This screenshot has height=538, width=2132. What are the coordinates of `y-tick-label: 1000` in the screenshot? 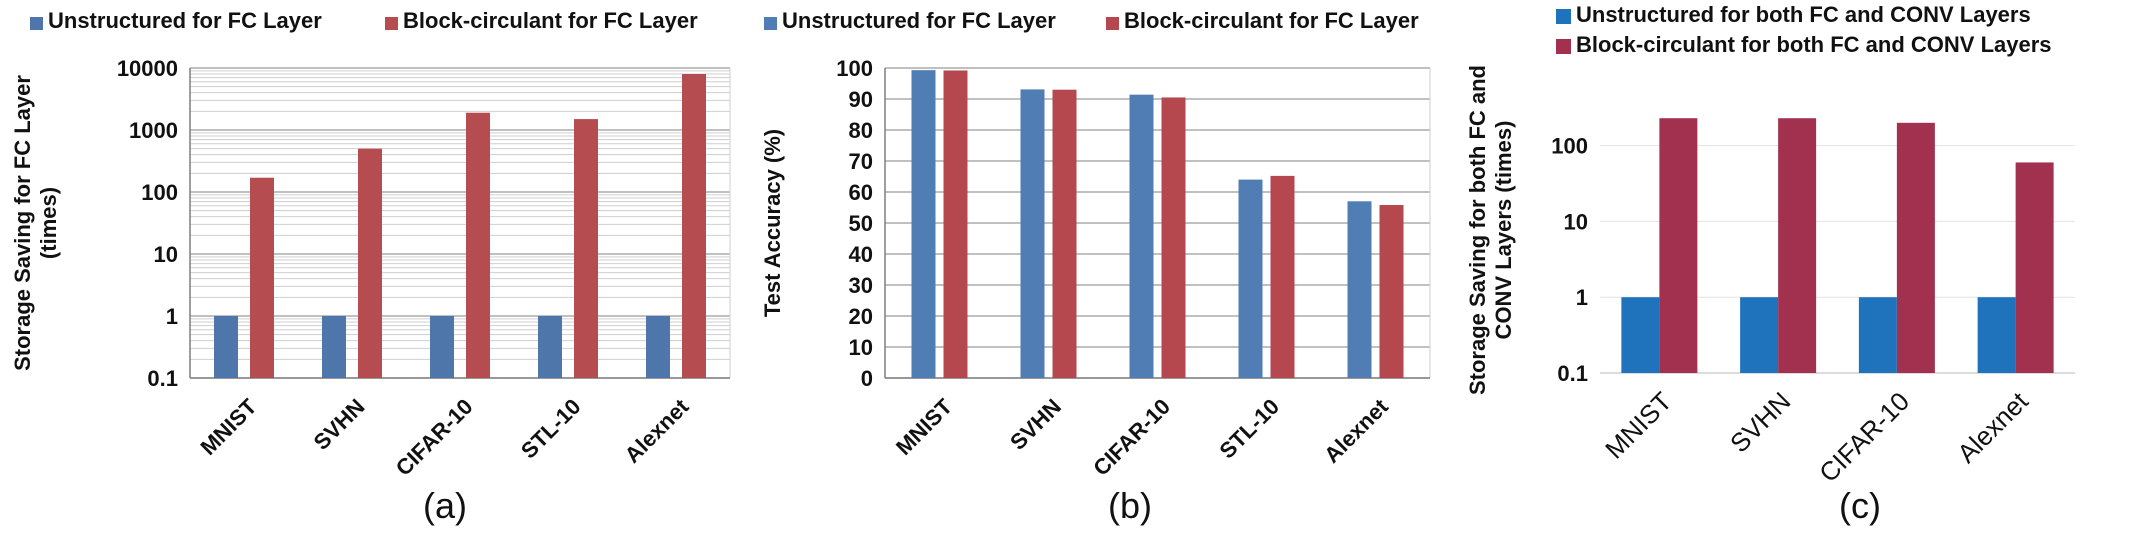 It's located at (153, 130).